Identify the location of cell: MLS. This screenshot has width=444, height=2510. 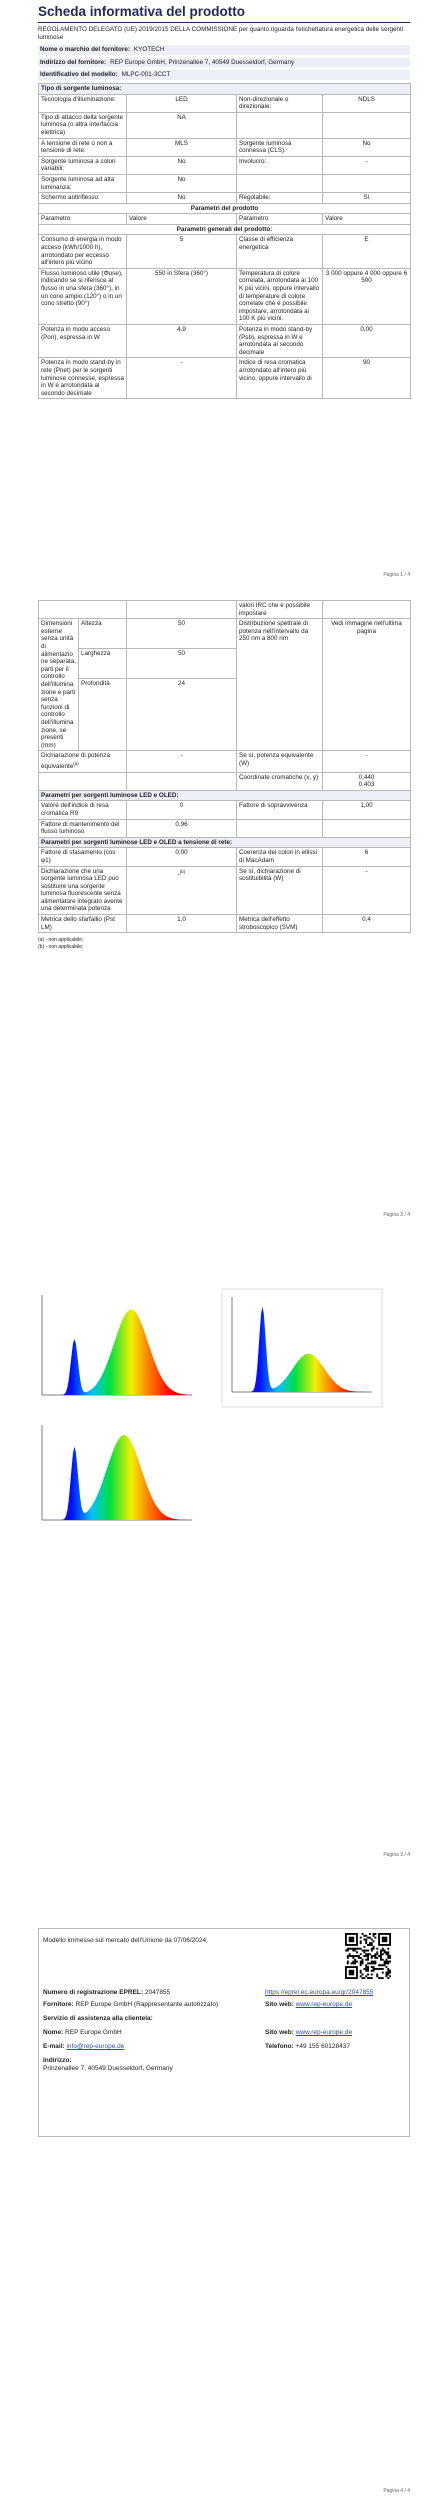
(181, 147).